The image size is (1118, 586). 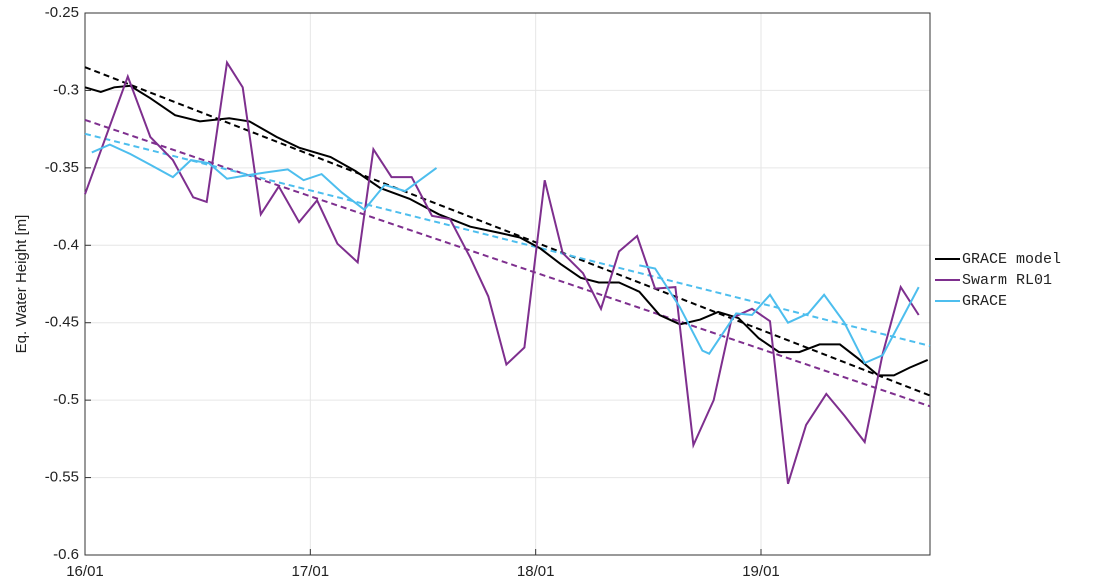 What do you see at coordinates (1007, 280) in the screenshot?
I see `legend-label: Swarm RL01` at bounding box center [1007, 280].